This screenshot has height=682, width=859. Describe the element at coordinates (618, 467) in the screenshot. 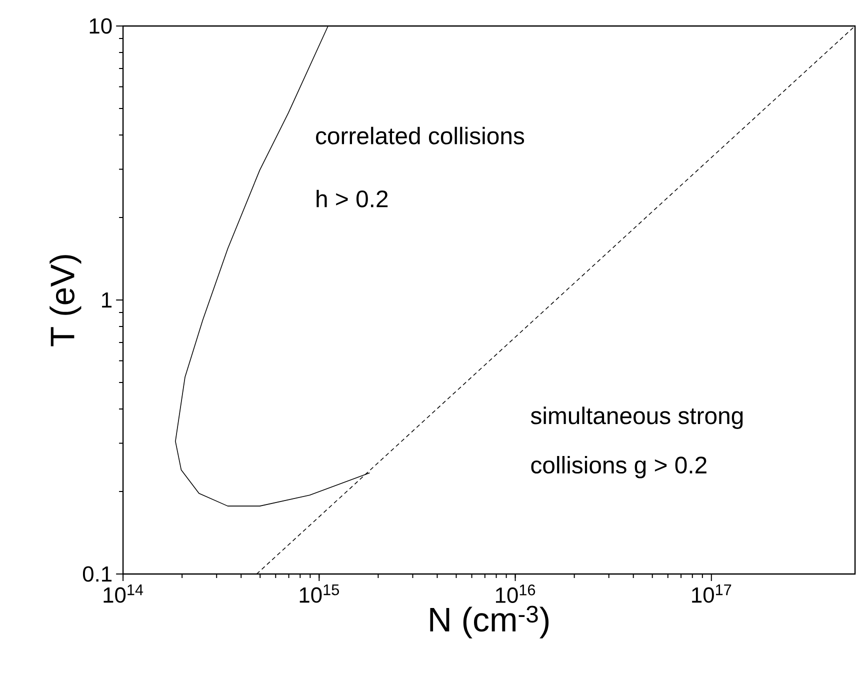

I see `annotation: collisions g > 0.2` at that location.